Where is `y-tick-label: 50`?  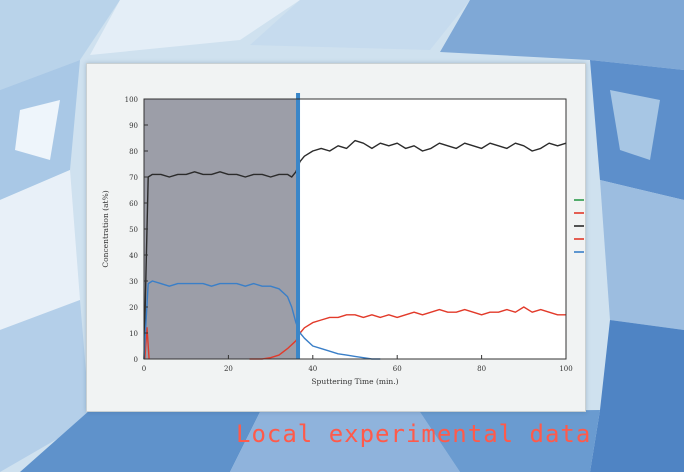
y-tick-label: 50 is located at coordinates (133, 230).